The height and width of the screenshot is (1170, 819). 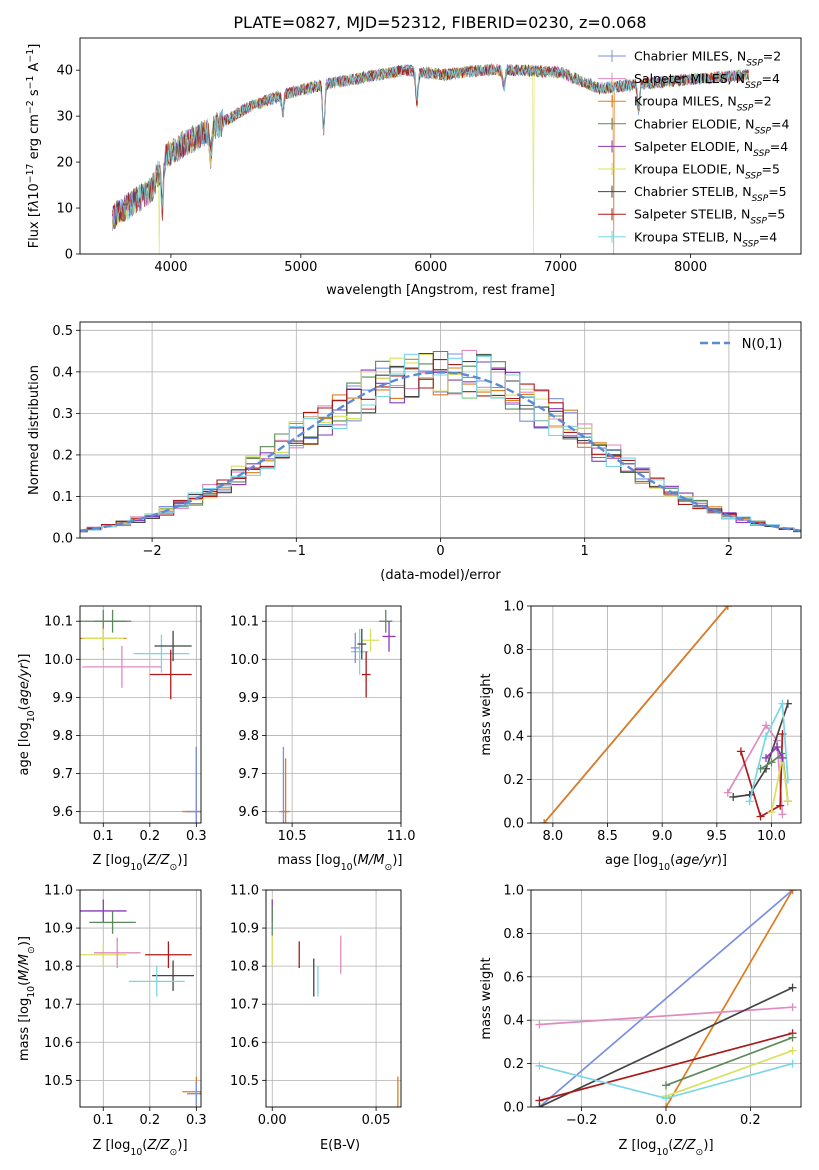 I want to click on chart-mass_vs_EBV: 0.00 0.05 10.5 10.6 10.7 10.8 10.9 11.0, so click(x=316, y=1006).